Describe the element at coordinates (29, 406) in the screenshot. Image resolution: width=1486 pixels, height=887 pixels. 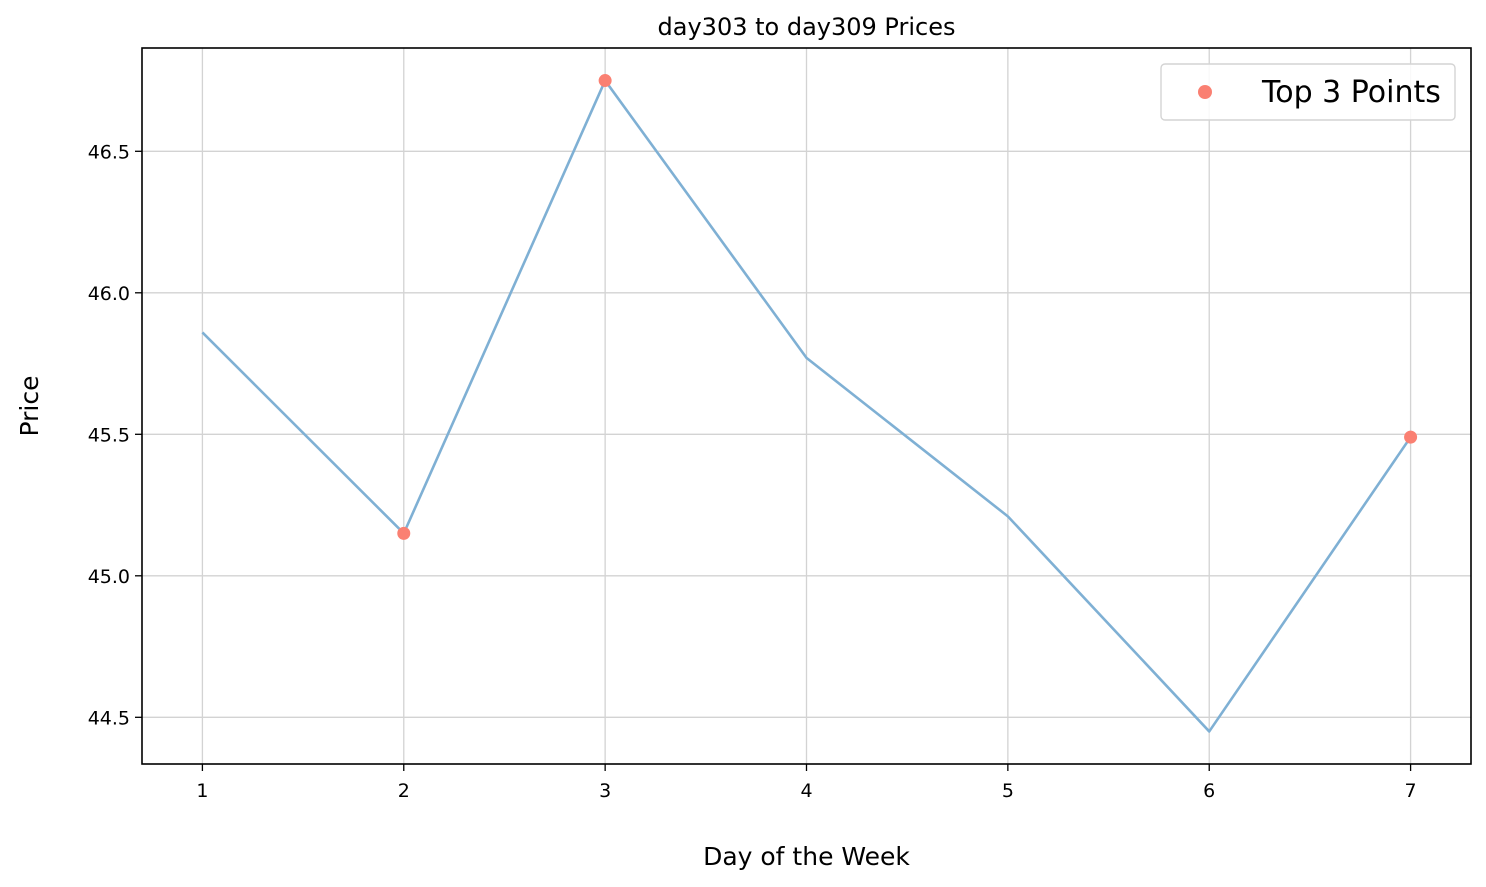
I see `y-axis-label: Price` at that location.